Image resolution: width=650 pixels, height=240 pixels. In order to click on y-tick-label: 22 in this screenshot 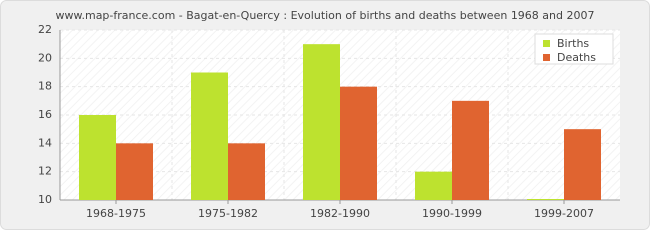, I will do `click(45, 29)`.